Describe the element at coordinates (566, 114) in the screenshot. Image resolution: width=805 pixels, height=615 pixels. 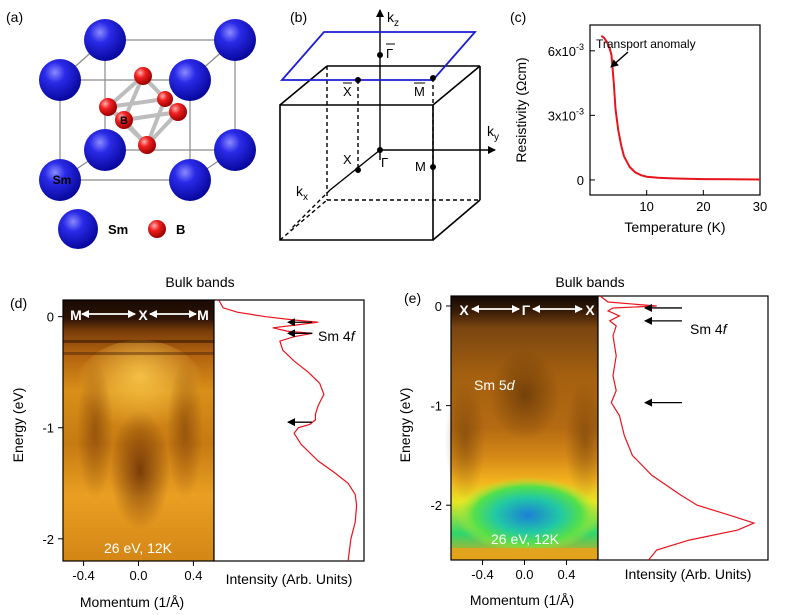
I see `y-tick-label: 3x10⁻³` at that location.